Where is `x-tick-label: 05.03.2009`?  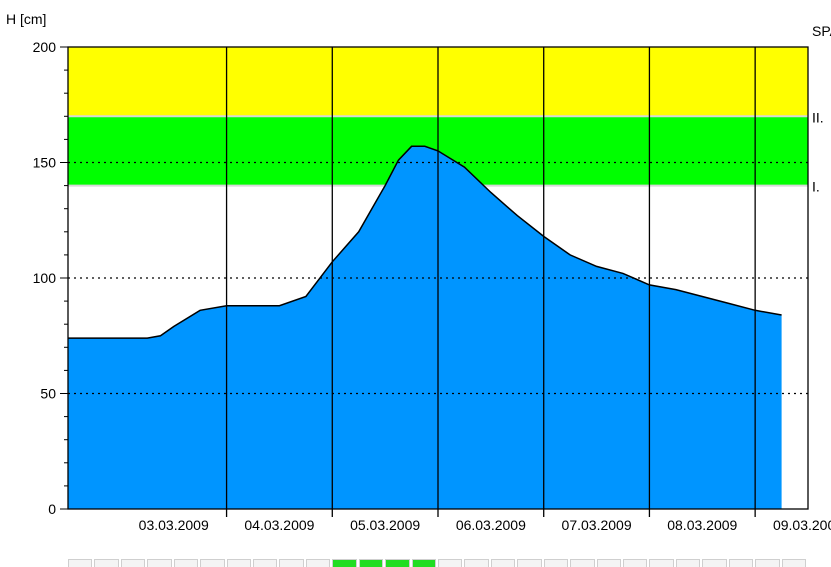 x-tick-label: 05.03.2009 is located at coordinates (385, 525).